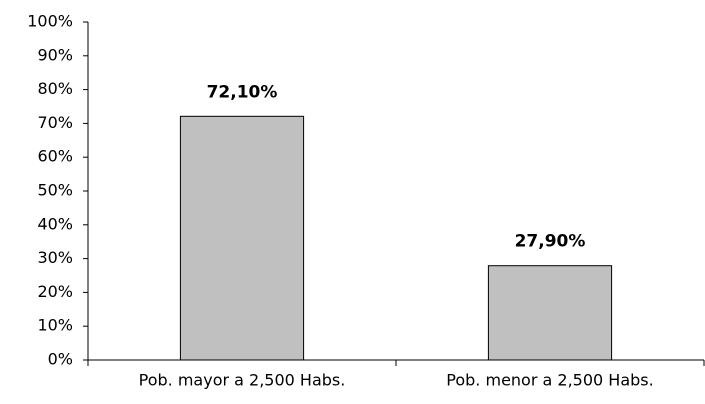 The image size is (705, 404). Describe the element at coordinates (242, 380) in the screenshot. I see `x-tick-label: Pob. mayor a 2,500 Habs.` at that location.